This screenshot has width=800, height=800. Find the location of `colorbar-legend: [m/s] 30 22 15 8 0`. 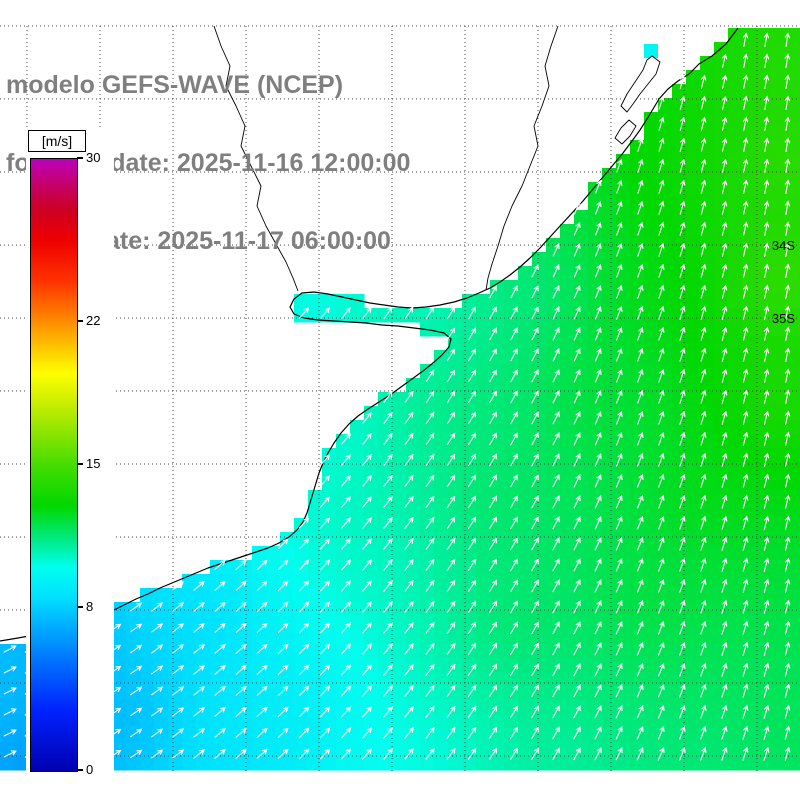

colorbar-legend: [m/s] 30 22 15 8 0 is located at coordinates (70, 461).